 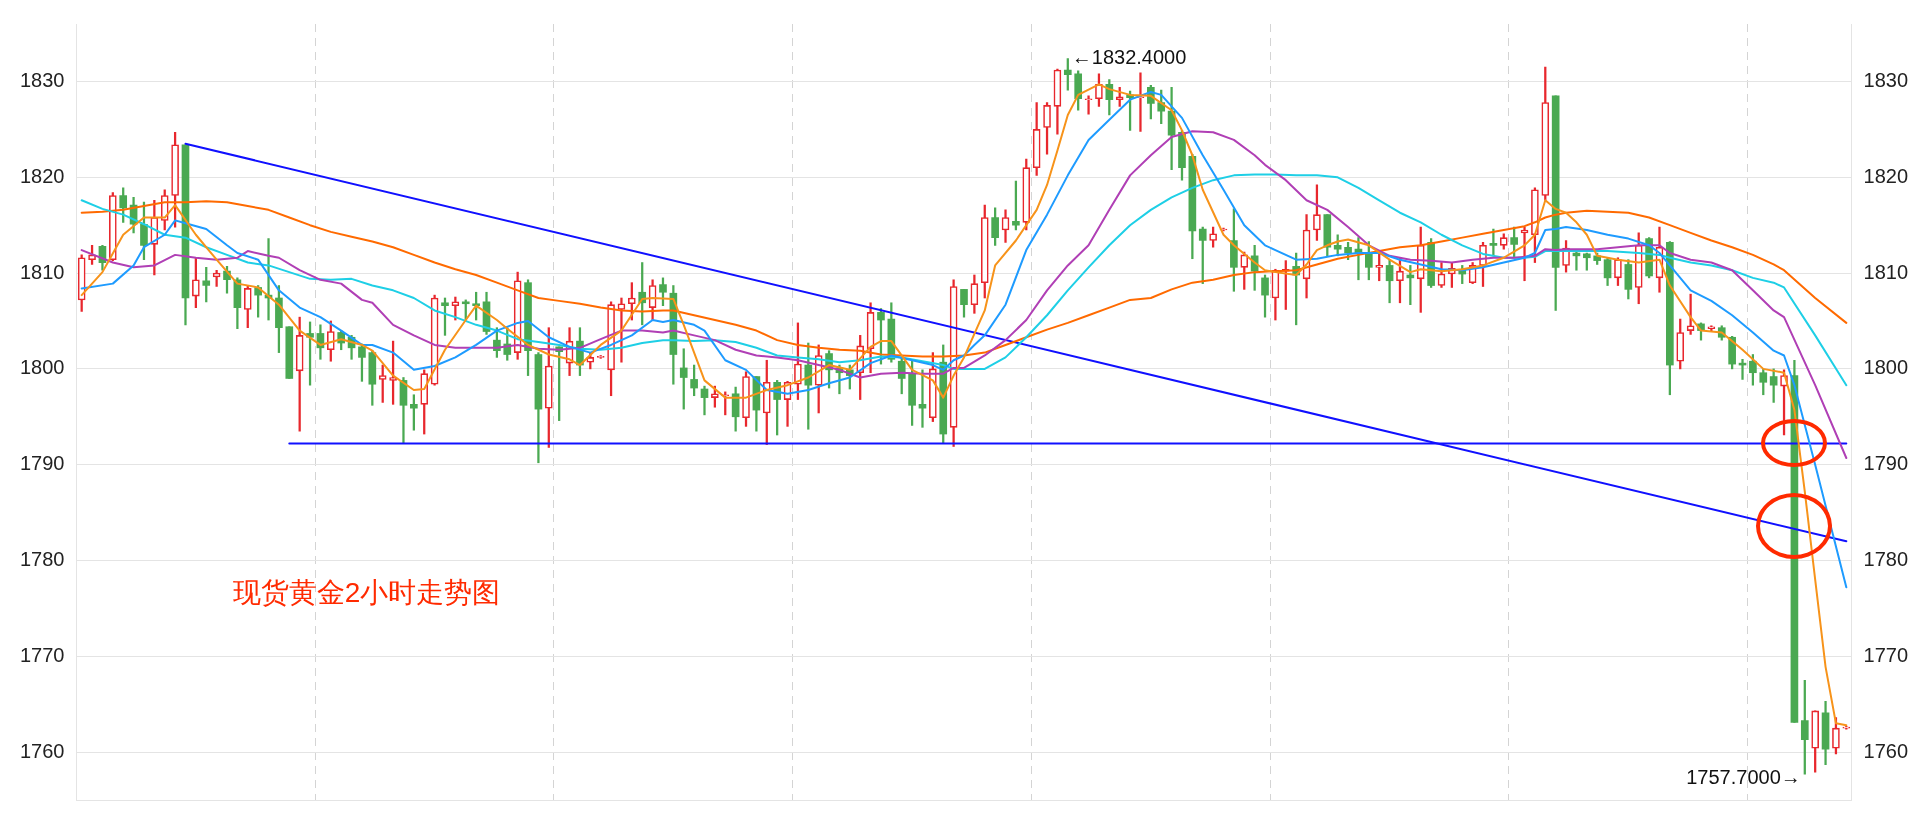 I want to click on y-tick-label: 1800, so click(x=42, y=367).